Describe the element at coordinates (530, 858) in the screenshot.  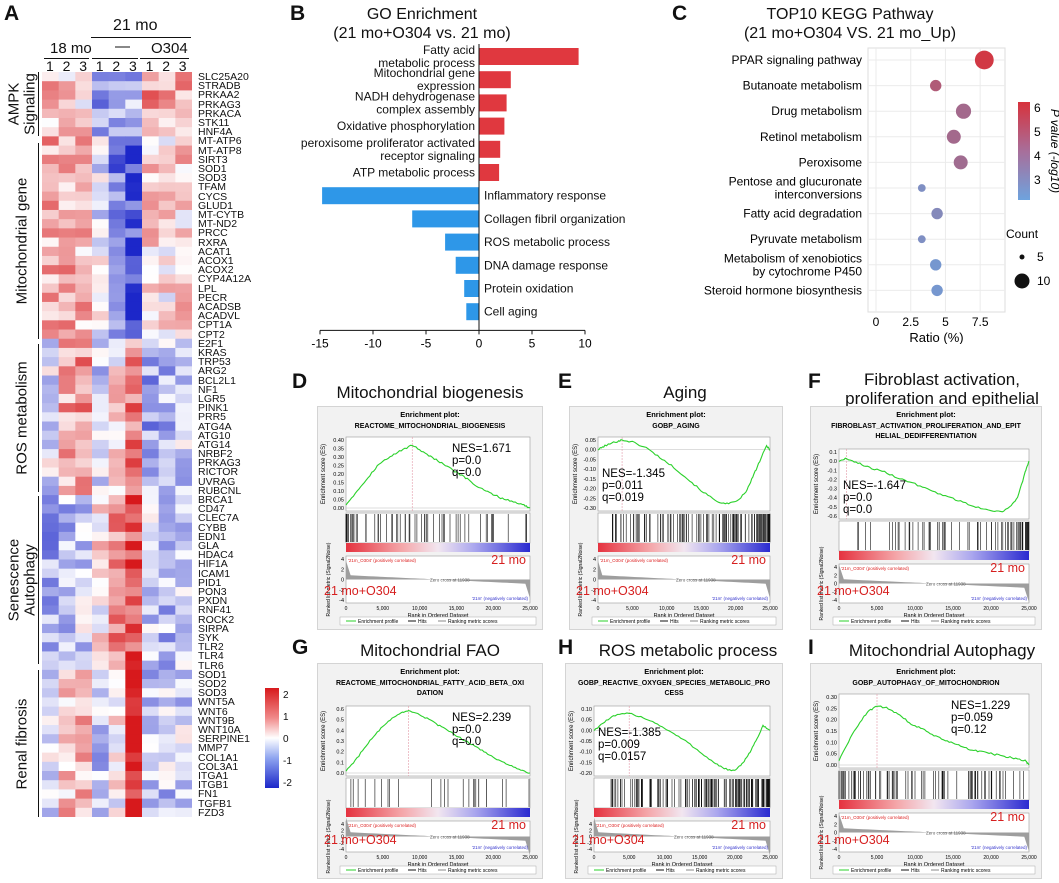
I see `gsea-rank-tick: 25,000` at that location.